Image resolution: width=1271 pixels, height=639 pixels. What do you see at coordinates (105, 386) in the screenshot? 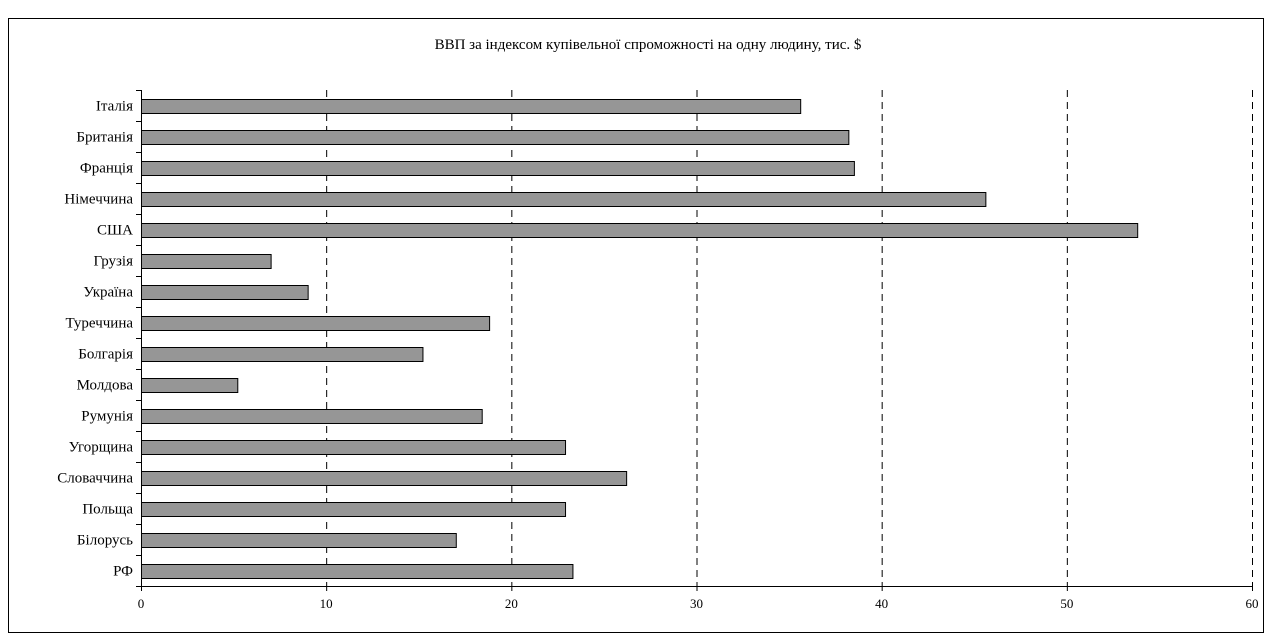
I see `category-label: Молдова` at bounding box center [105, 386].